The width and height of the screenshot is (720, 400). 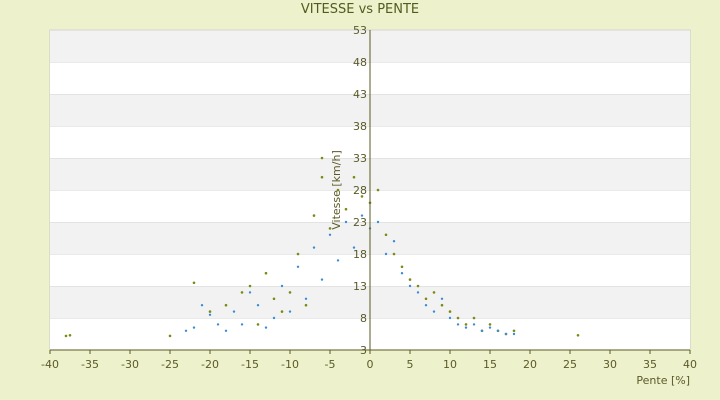 What do you see at coordinates (210, 364) in the screenshot?
I see `x-tick-label: -20` at bounding box center [210, 364].